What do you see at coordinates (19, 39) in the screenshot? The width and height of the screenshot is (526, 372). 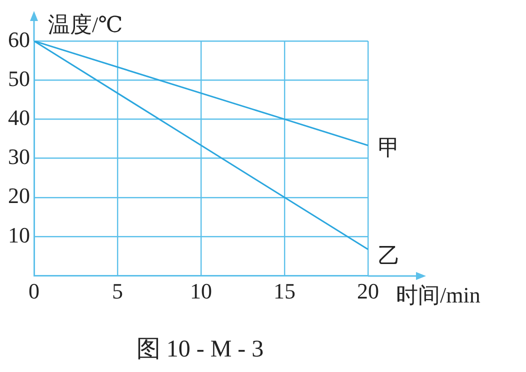 I see `y-tick-label: 60` at bounding box center [19, 39].